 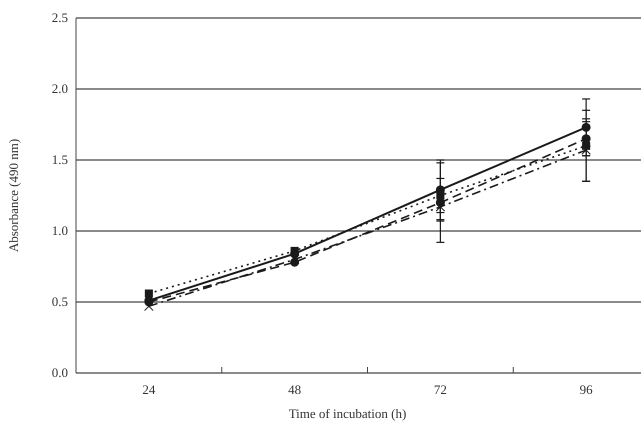 What do you see at coordinates (60, 372) in the screenshot?
I see `y-tick-label: 0.0` at bounding box center [60, 372].